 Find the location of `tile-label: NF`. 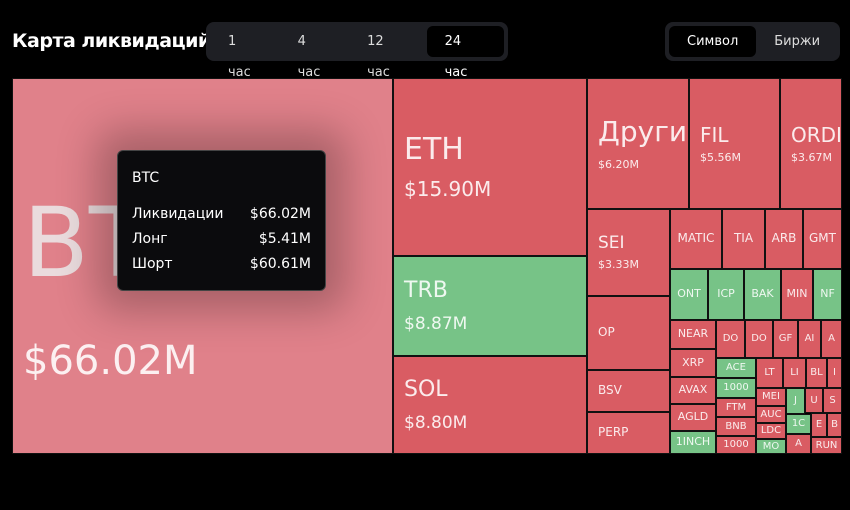

tile-label: NF is located at coordinates (827, 294).